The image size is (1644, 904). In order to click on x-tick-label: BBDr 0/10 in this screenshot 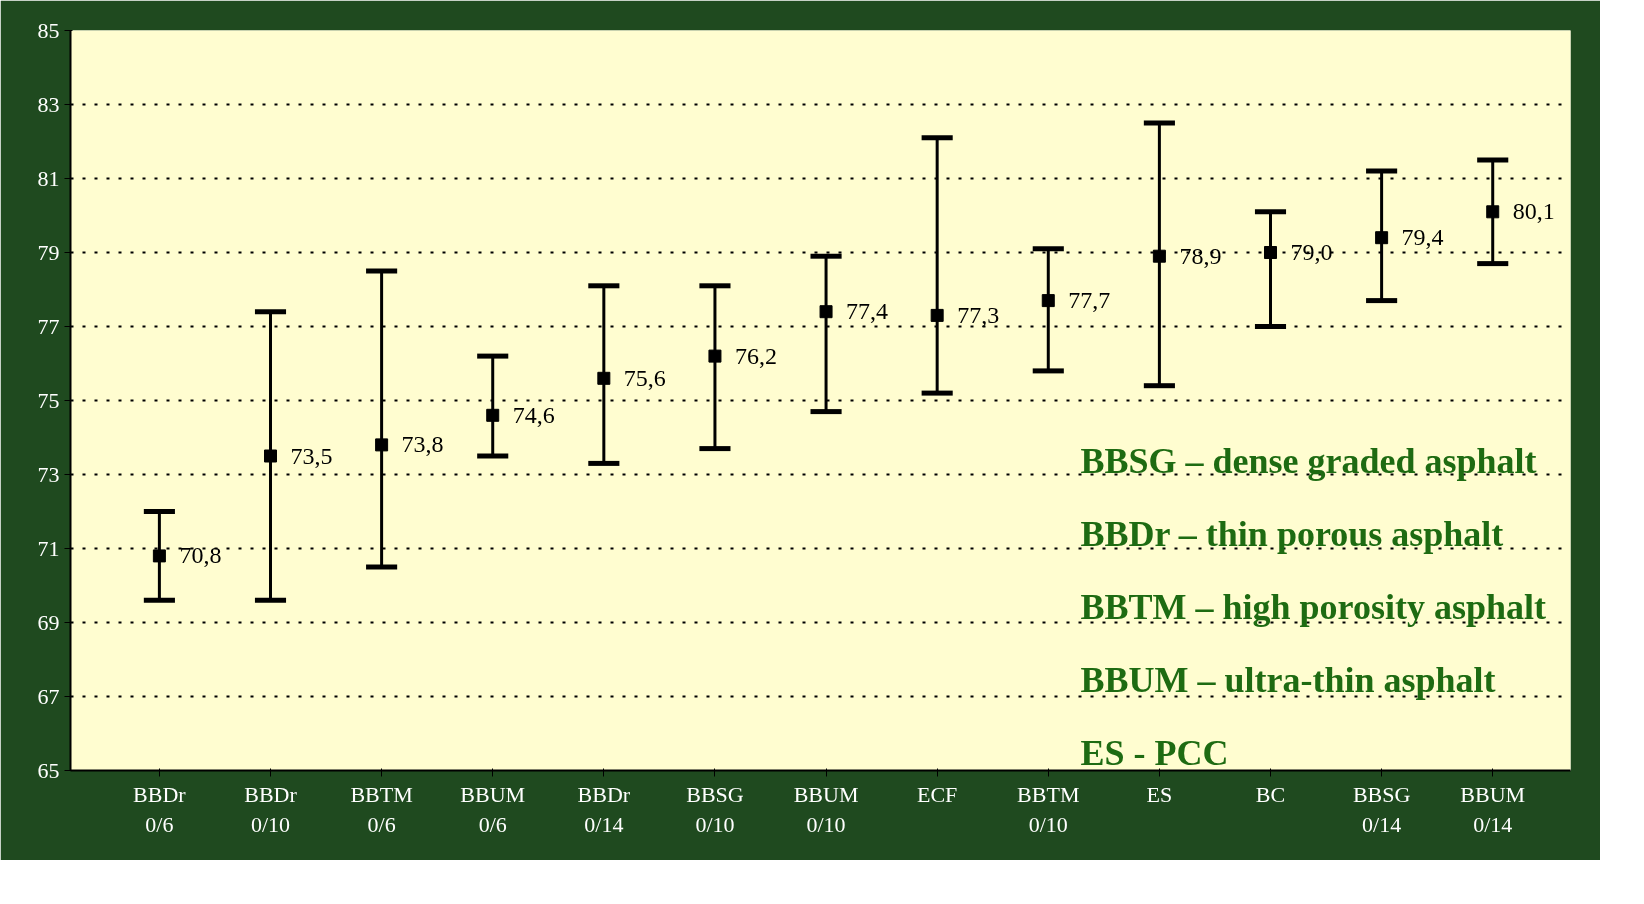, I will do `click(271, 809)`.